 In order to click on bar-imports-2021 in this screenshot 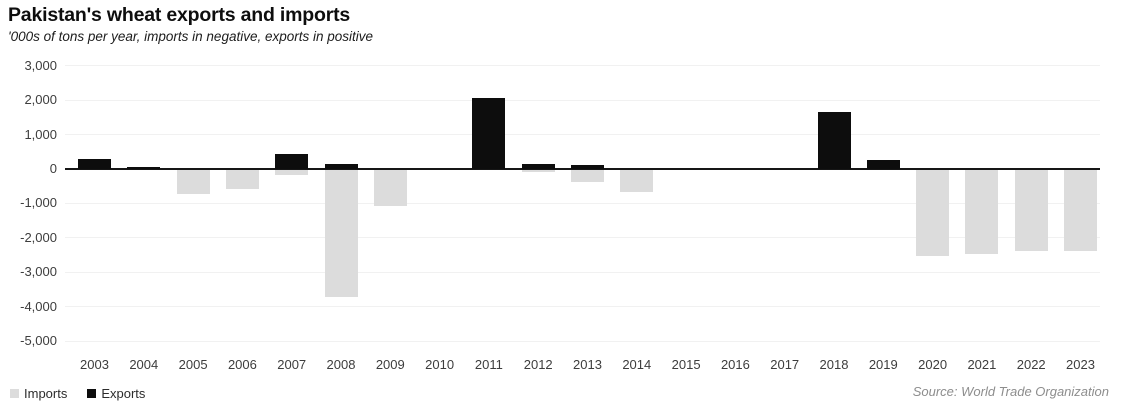, I will do `click(982, 212)`.